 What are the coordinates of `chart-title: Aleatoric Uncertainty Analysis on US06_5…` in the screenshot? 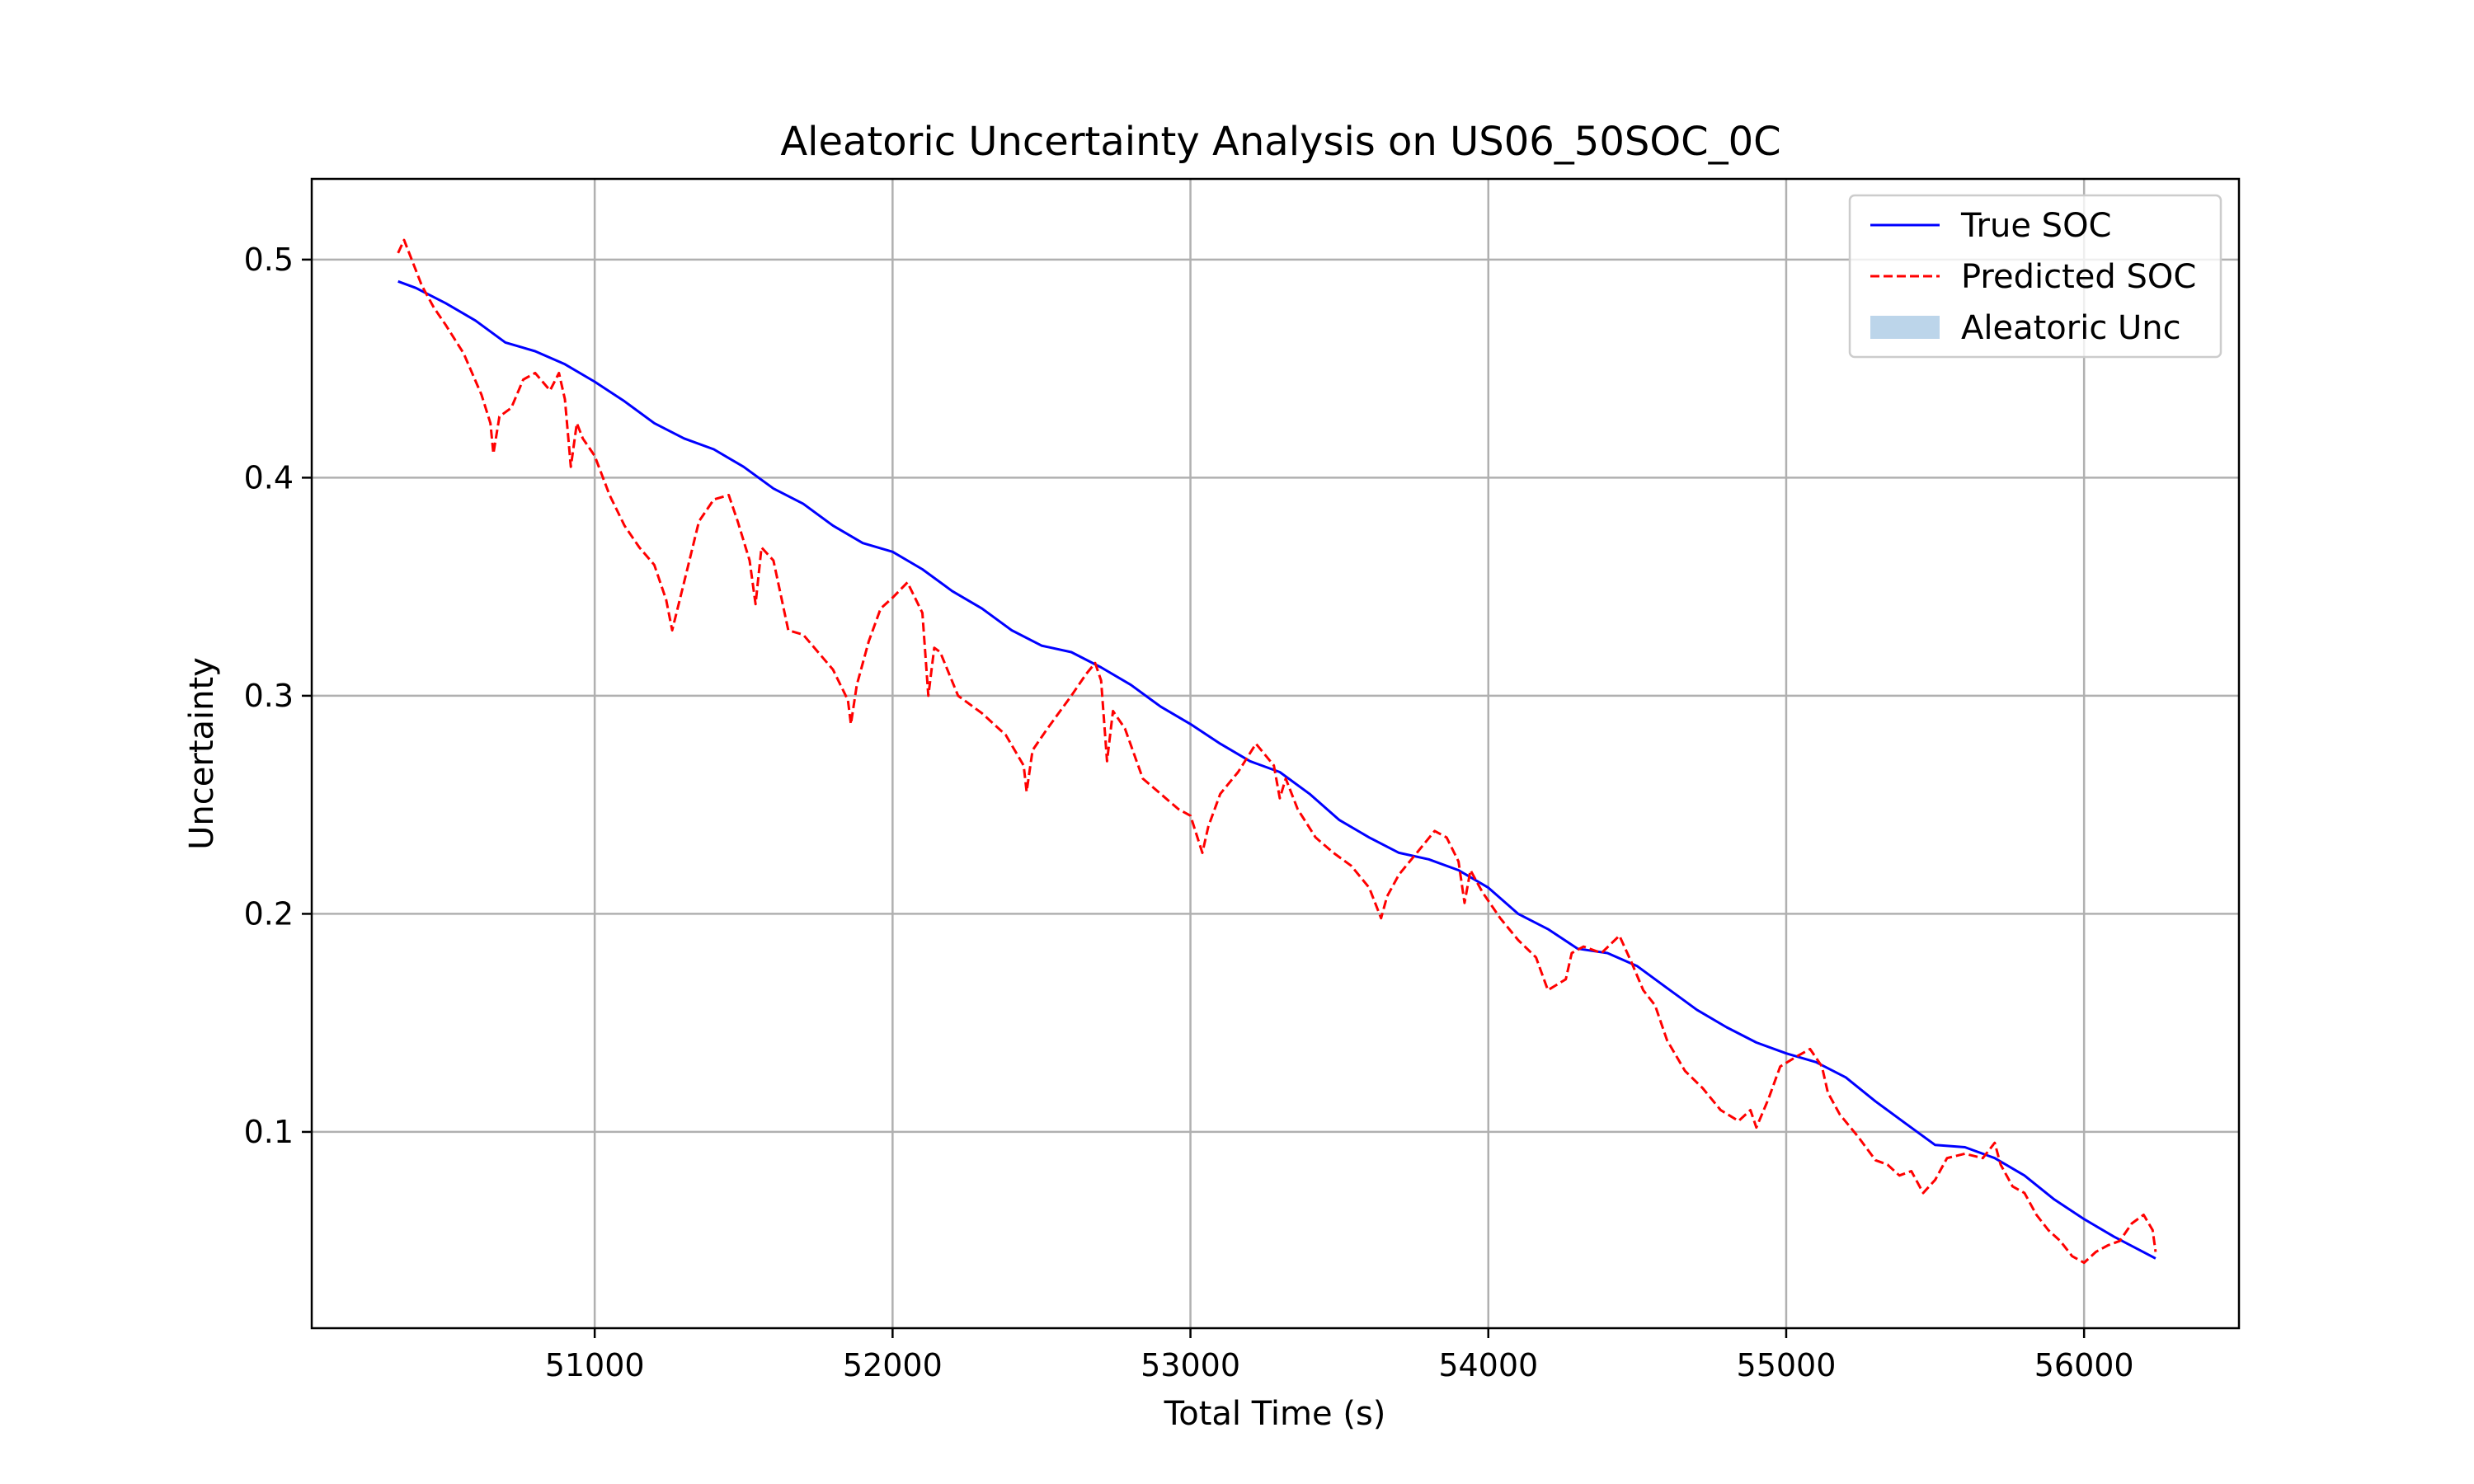 It's located at (1280, 142).